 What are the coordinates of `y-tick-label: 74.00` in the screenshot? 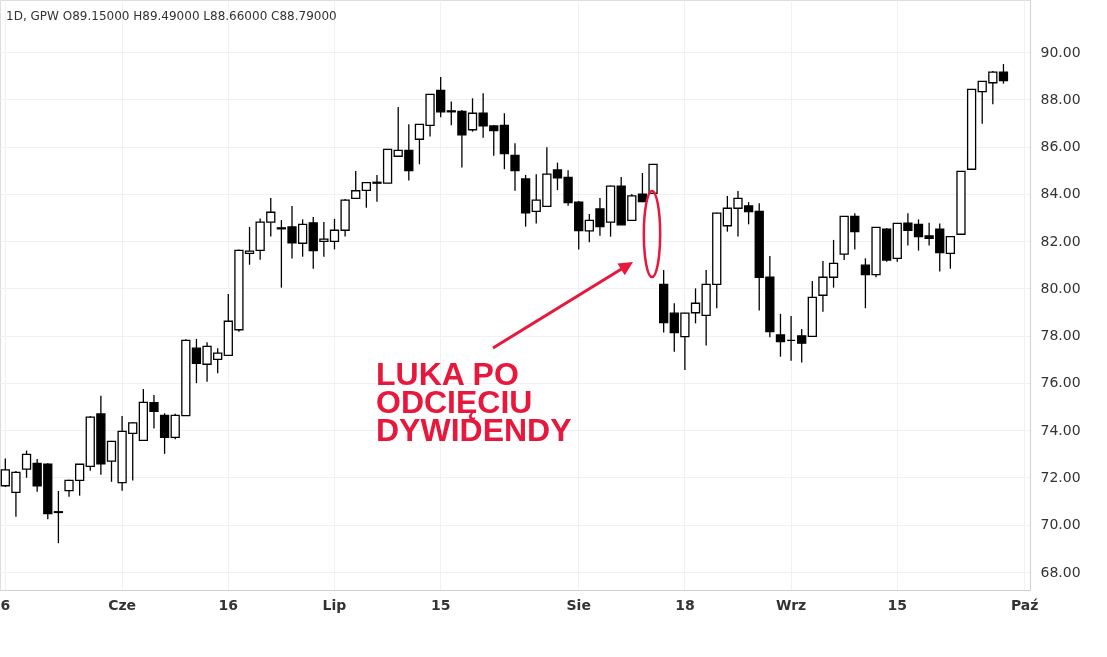 It's located at (1060, 429).